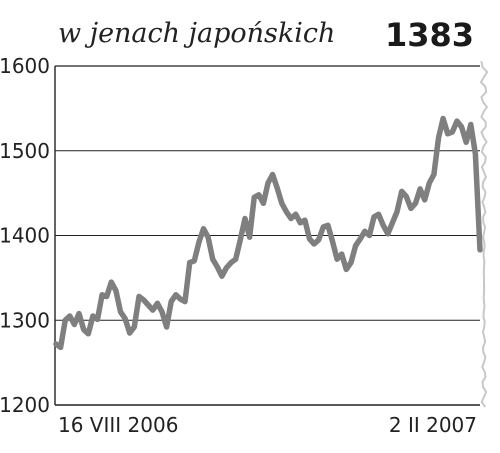 The width and height of the screenshot is (500, 453). What do you see at coordinates (429, 35) in the screenshot?
I see `current-value: 1383` at bounding box center [429, 35].